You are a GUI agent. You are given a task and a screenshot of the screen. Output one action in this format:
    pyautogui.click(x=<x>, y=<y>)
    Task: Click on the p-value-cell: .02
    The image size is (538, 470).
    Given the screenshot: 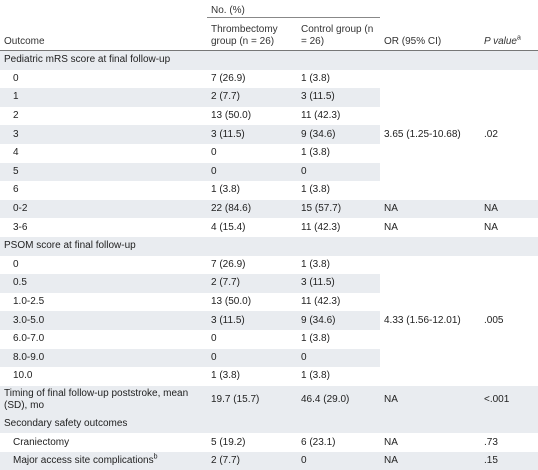 What is the action you would take?
    pyautogui.click(x=509, y=135)
    